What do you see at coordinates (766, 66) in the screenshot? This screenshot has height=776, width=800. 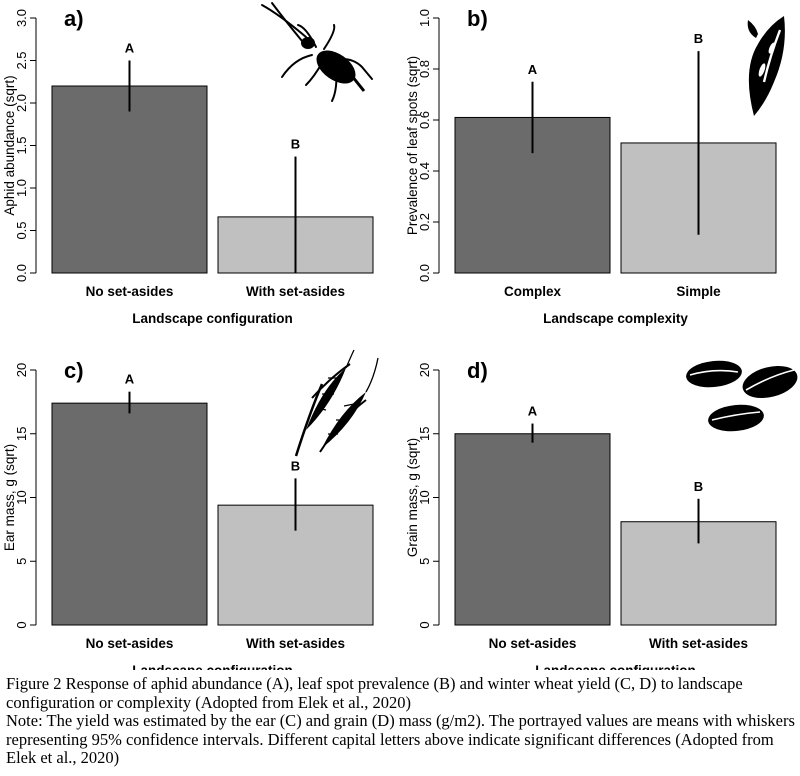 I see `spotted-leaf-icon` at bounding box center [766, 66].